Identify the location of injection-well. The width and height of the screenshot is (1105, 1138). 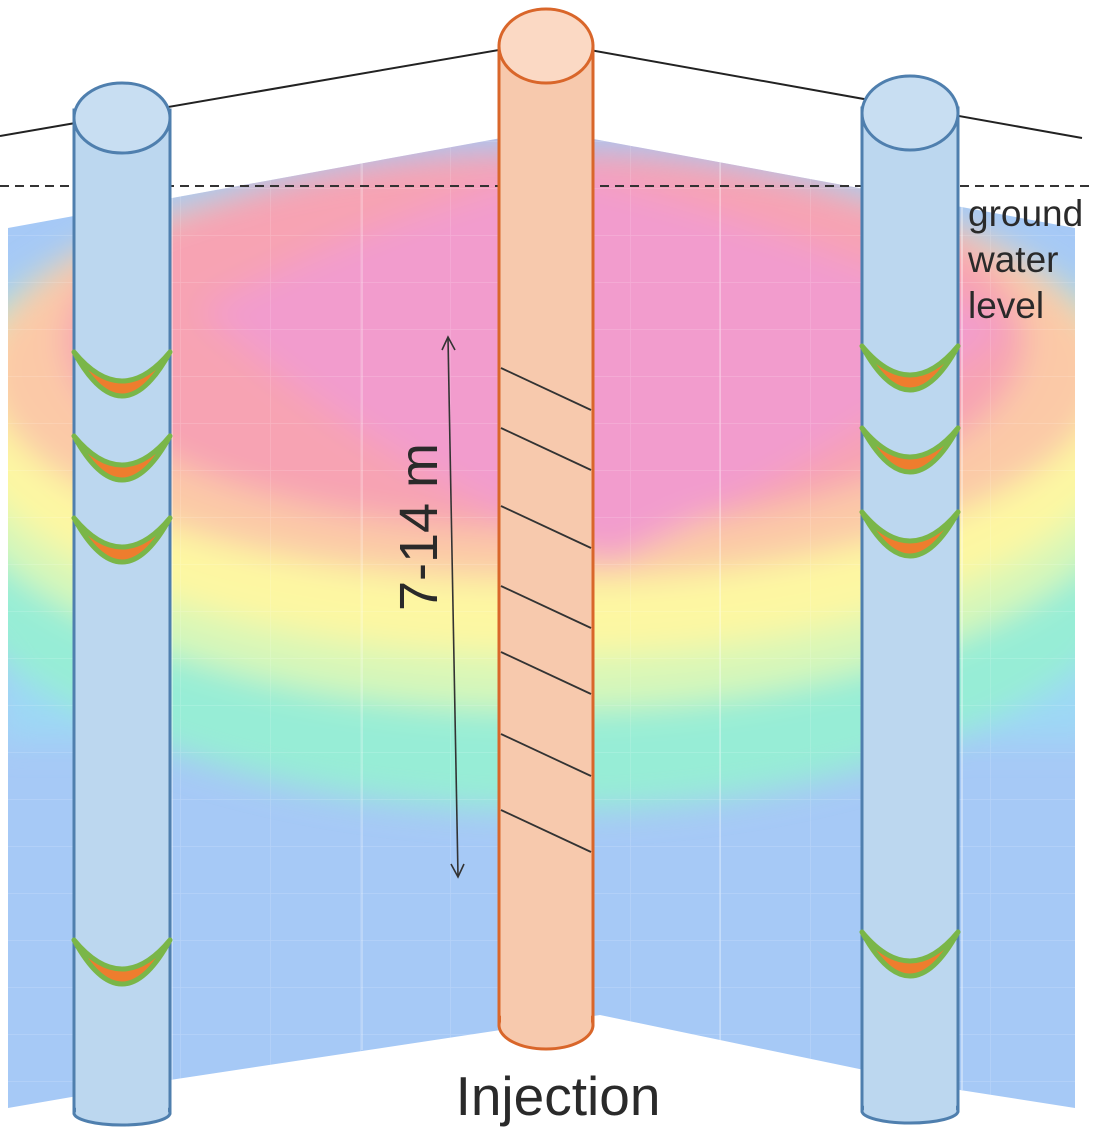
(546, 529).